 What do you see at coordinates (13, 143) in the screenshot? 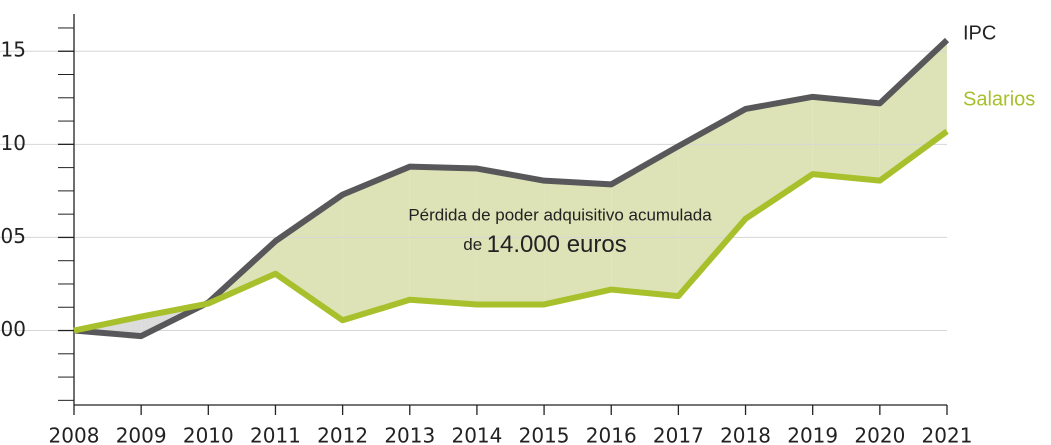
I see `y-tick-label: 110` at bounding box center [13, 143].